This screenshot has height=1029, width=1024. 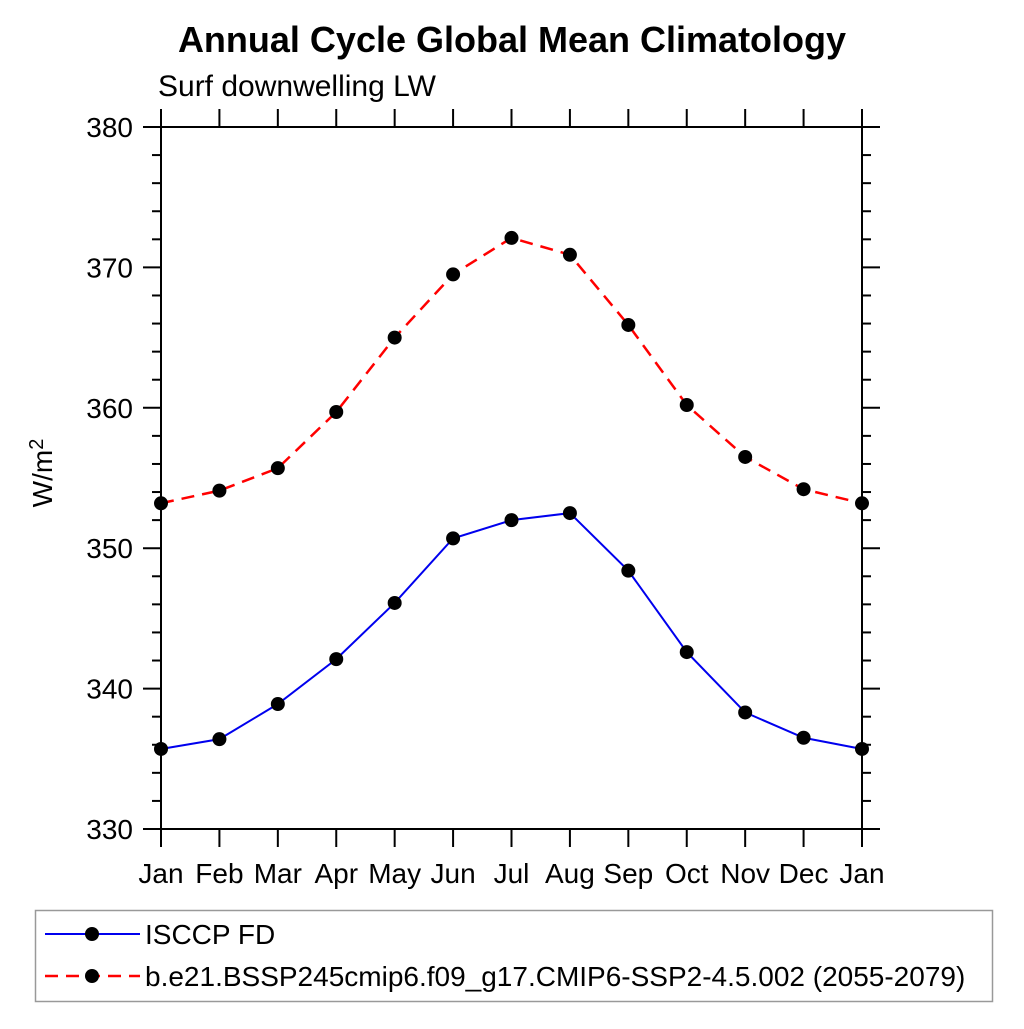 What do you see at coordinates (394, 873) in the screenshot?
I see `x-tick-label: May` at bounding box center [394, 873].